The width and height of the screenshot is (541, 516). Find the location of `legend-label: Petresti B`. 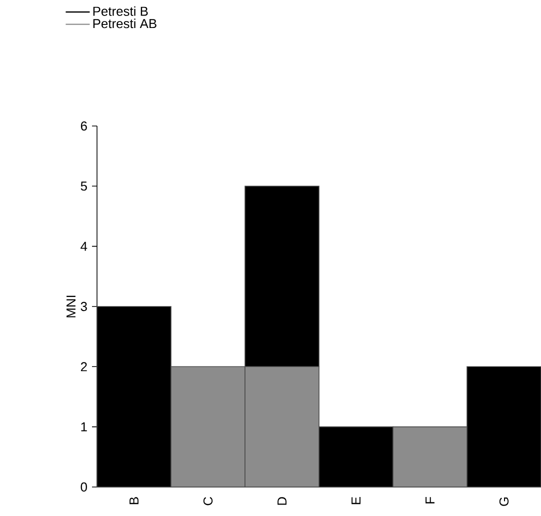

legend-label: Petresti B is located at coordinates (120, 11).